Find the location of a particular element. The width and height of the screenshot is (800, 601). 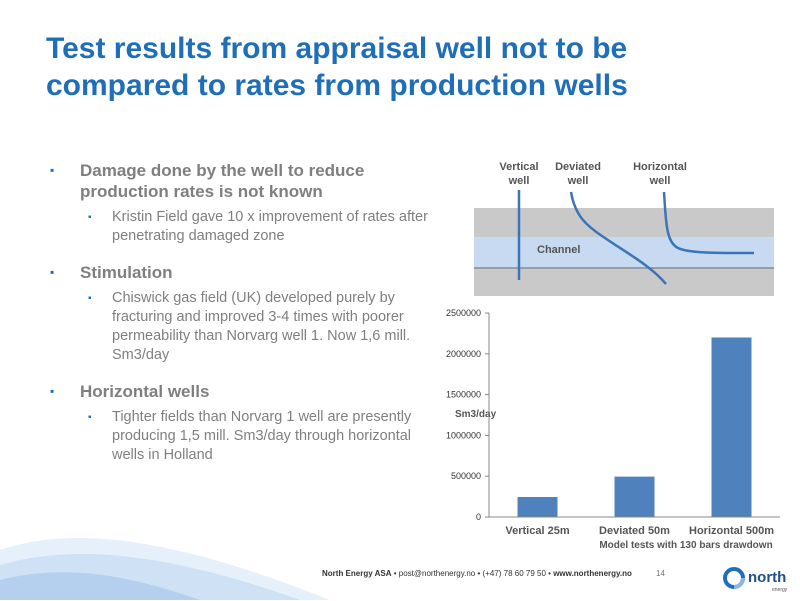

bullet-stimulation-text: Stimulation is located at coordinates (126, 272).